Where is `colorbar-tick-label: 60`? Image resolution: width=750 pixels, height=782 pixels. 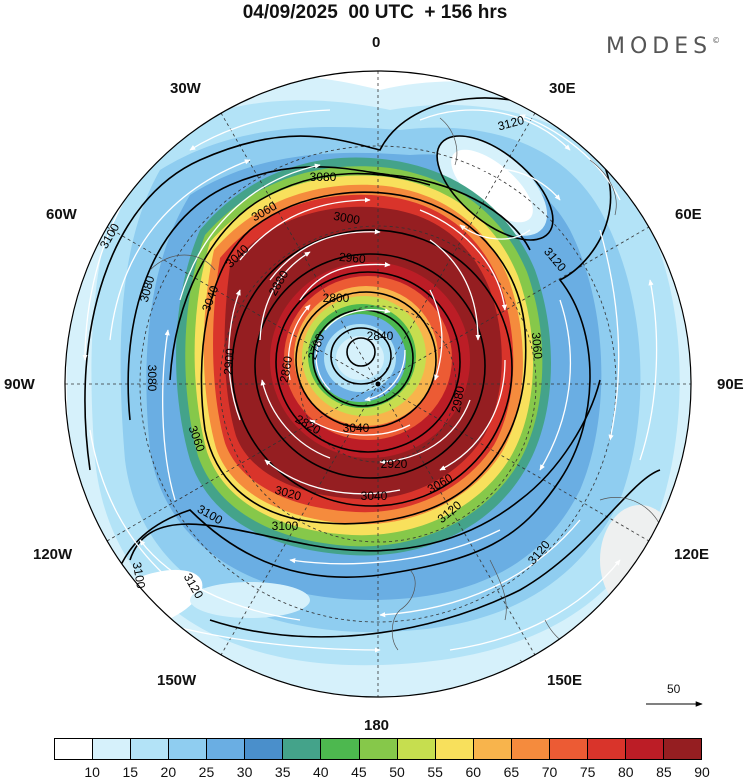
colorbar-tick-label: 60 is located at coordinates (473, 772).